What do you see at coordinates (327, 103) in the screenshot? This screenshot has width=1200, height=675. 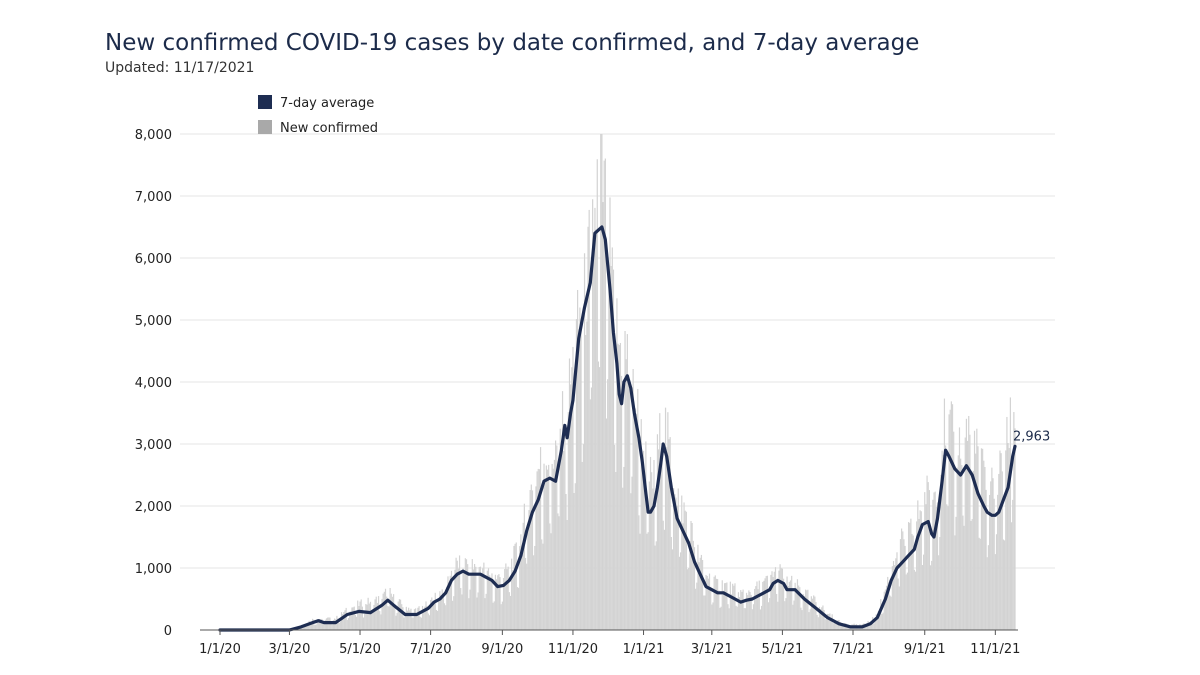 I see `legend-label-7-day-average: 7-day average` at bounding box center [327, 103].